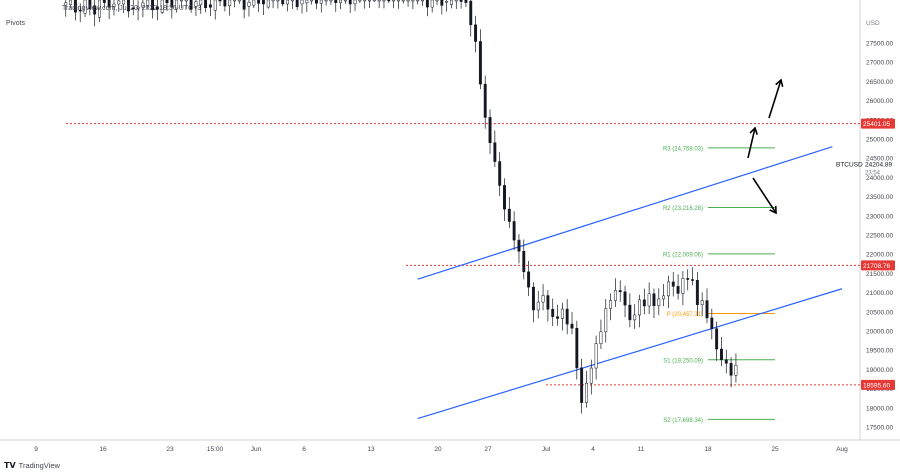  Describe the element at coordinates (879, 197) in the screenshot. I see `y-tick-label: 23500.00` at that location.